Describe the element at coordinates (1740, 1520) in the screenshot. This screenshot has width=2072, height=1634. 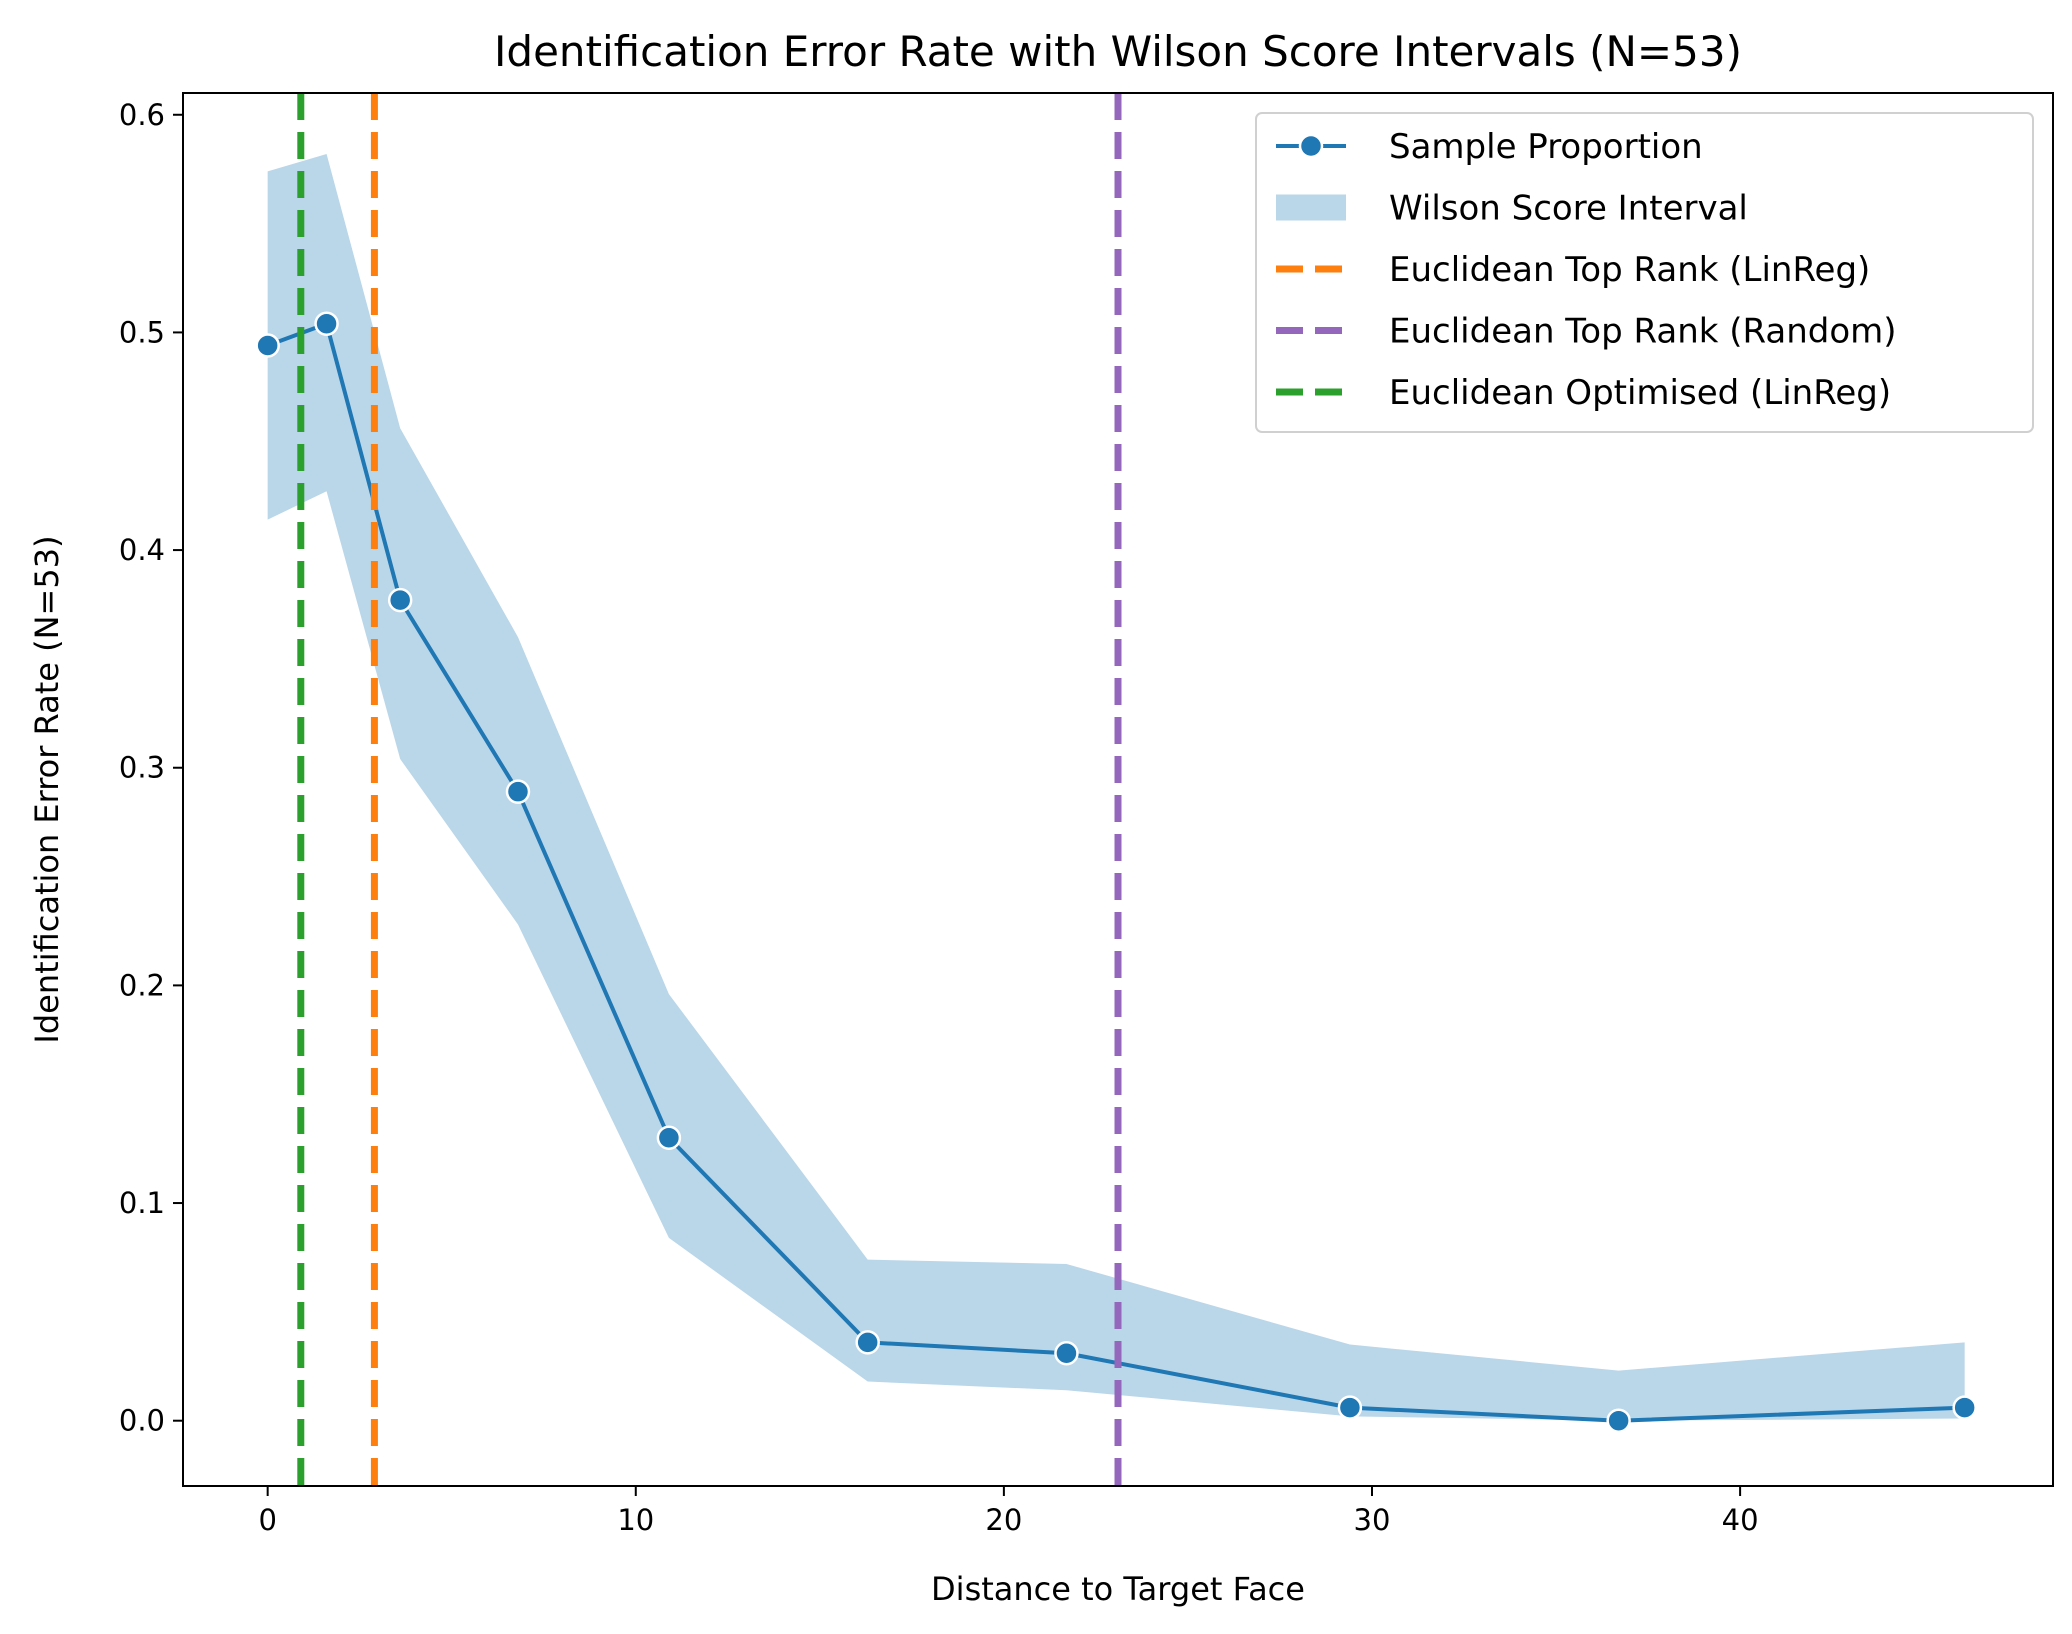
I see `x-tick-label: 40` at that location.